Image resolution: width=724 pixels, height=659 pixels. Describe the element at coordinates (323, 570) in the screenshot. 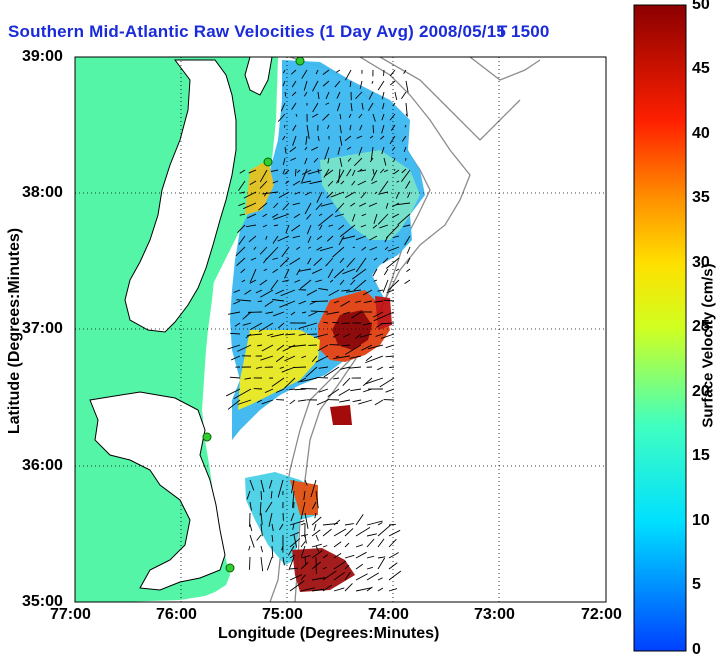

I see `velocity-patch-cape` at that location.